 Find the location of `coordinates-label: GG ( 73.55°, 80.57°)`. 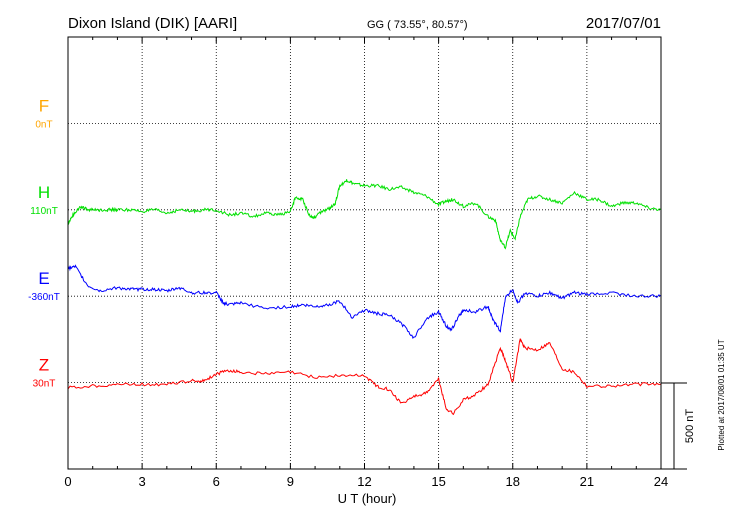

coordinates-label: GG ( 73.55°, 80.57°) is located at coordinates (417, 25).